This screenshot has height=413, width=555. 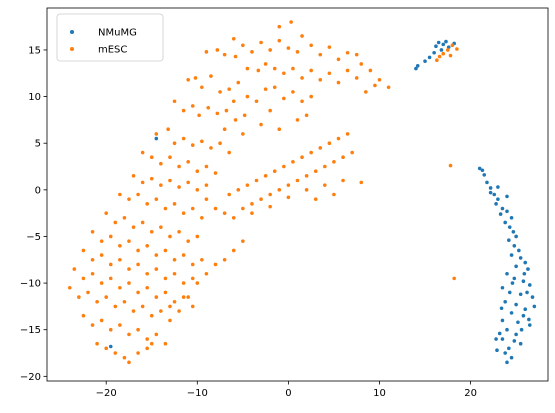 I want to click on legend: NMuMG mESC, so click(x=110, y=37).